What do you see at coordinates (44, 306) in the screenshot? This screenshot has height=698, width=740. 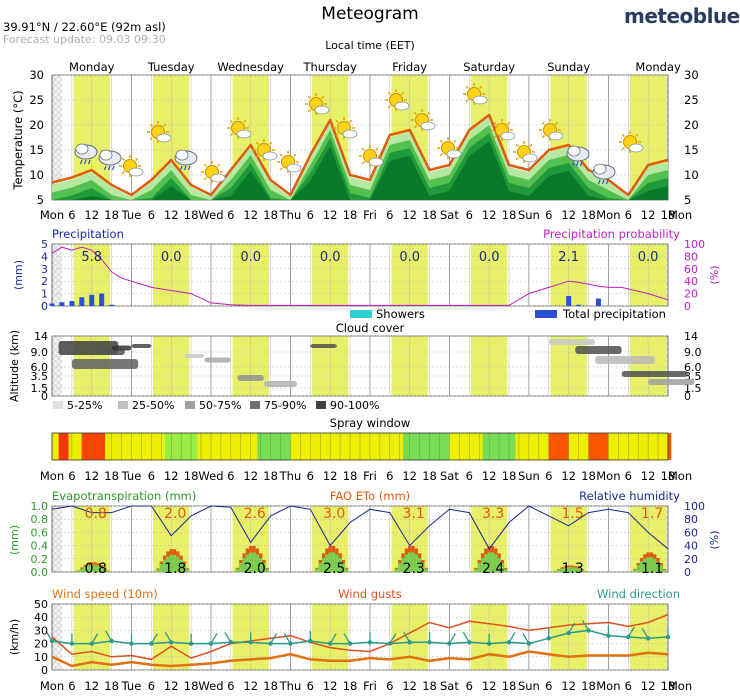 I see `precip-y-tick-left: 0` at bounding box center [44, 306].